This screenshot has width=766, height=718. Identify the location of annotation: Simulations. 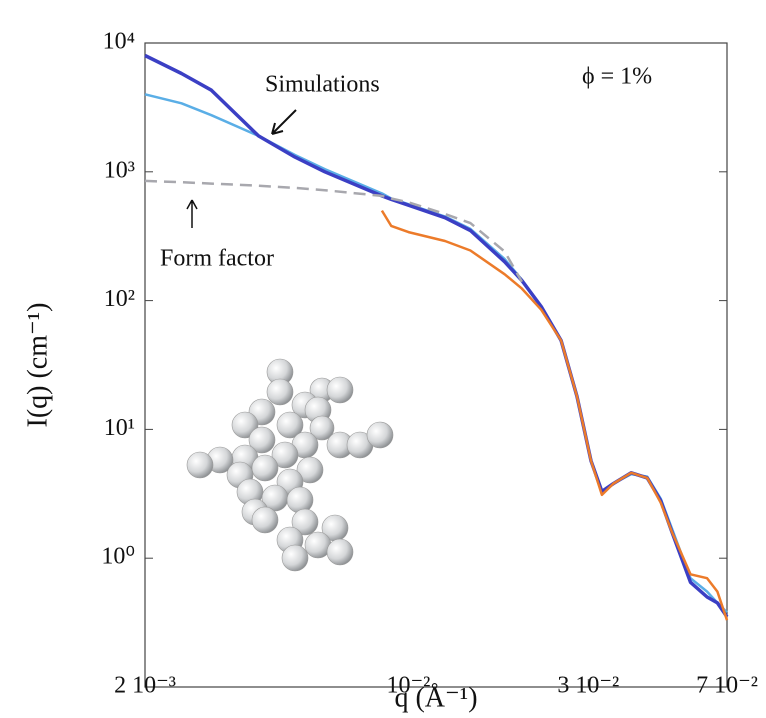
(322, 85).